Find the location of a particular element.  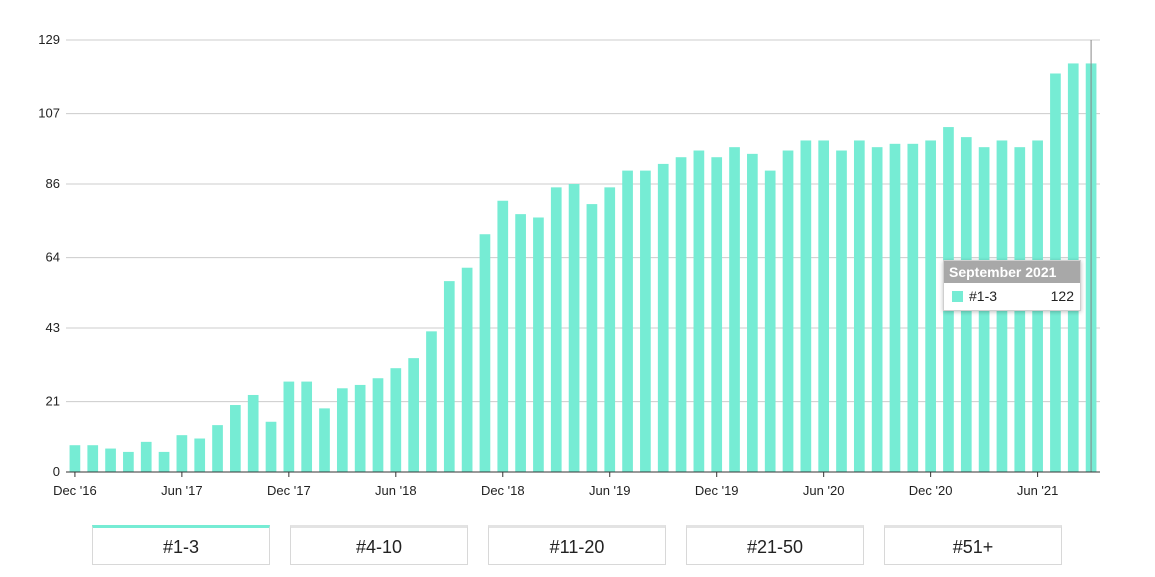

tooltip-title: September 2021 is located at coordinates (1012, 272).